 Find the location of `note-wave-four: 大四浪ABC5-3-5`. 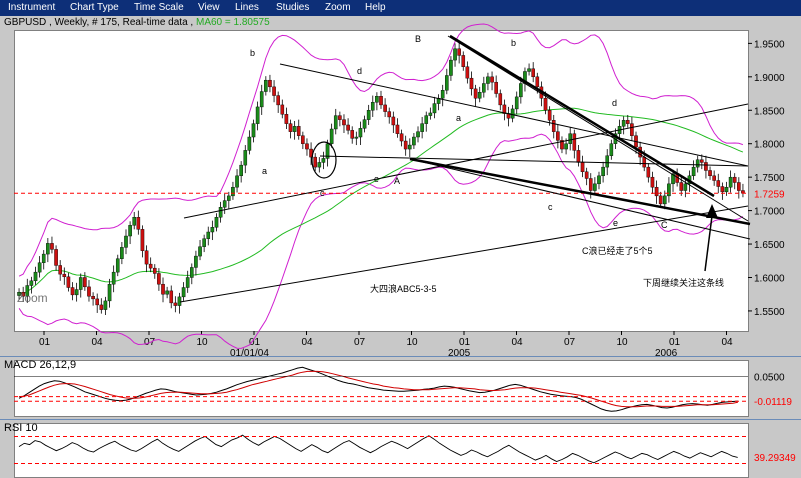

note-wave-four: 大四浪ABC5-3-5 is located at coordinates (403, 288).